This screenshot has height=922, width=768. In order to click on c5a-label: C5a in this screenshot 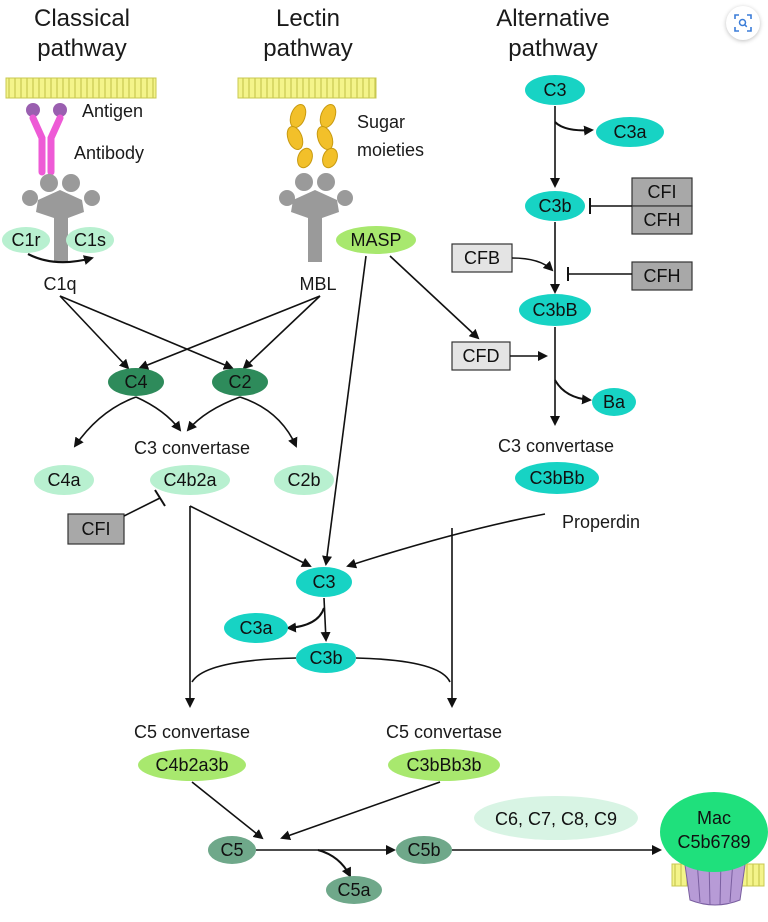, I will do `click(354, 890)`.